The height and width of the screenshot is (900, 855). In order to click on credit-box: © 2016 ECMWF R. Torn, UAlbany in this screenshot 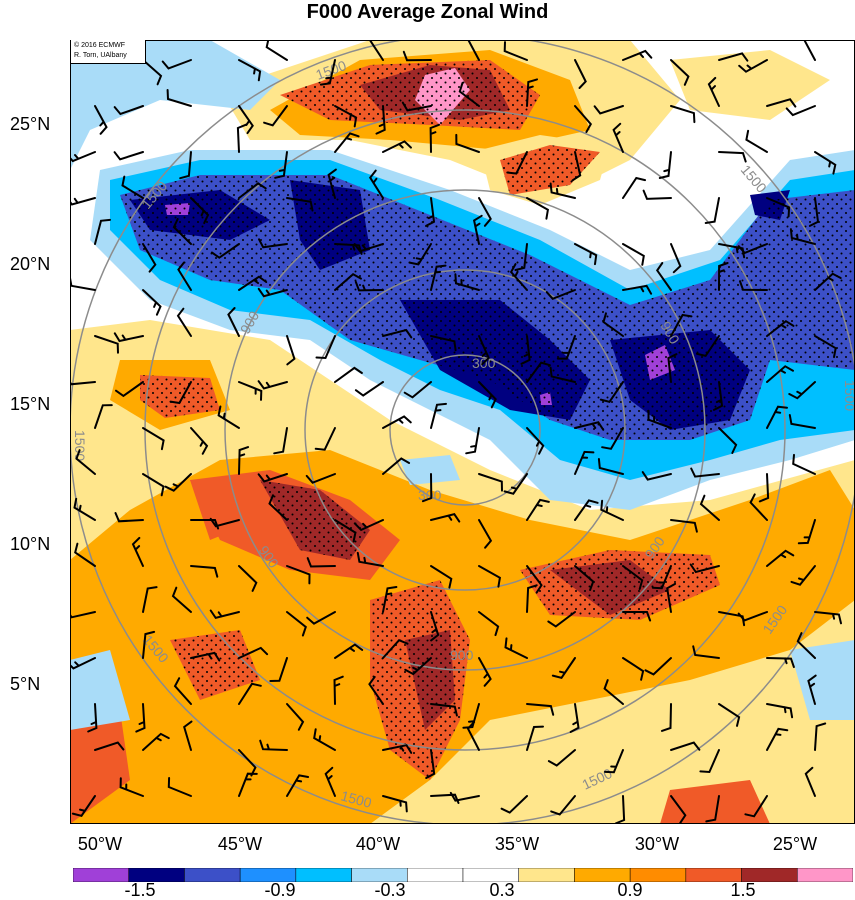, I will do `click(108, 52)`.